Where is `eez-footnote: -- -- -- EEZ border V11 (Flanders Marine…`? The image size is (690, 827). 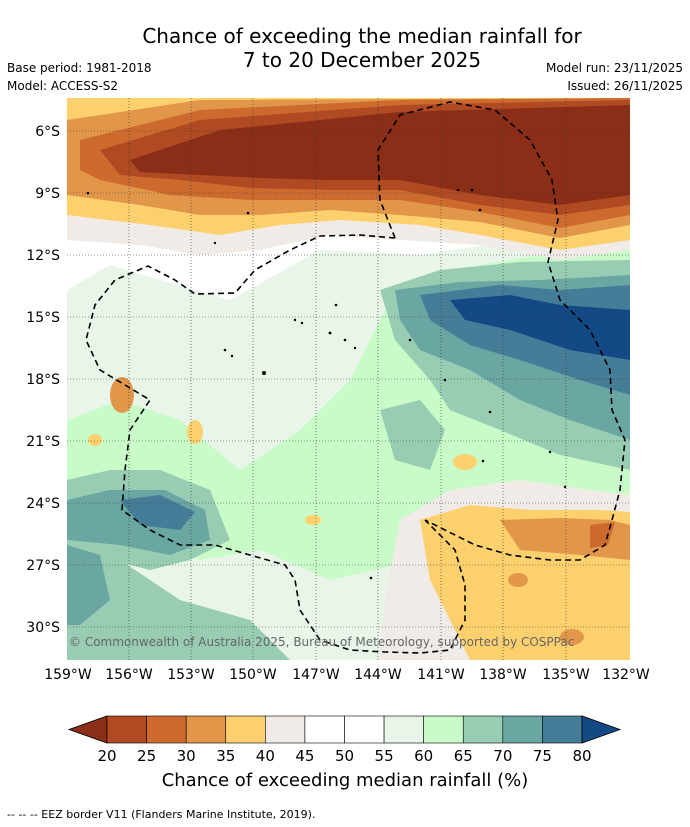
eez-footnote: -- -- -- EEZ border V11 (Flanders Marine… is located at coordinates (161, 814).